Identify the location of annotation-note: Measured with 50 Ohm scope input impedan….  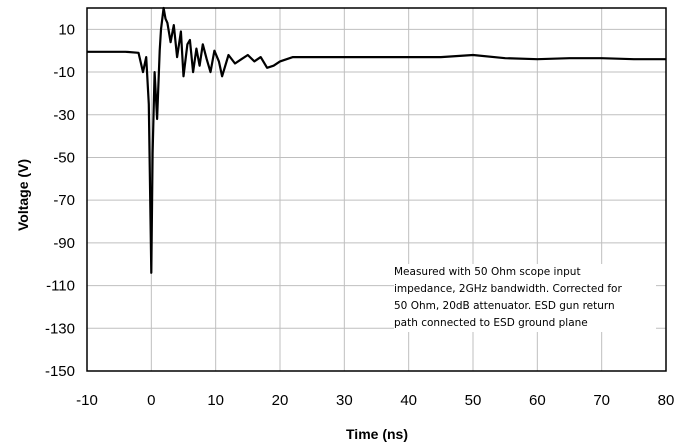
(525, 298).